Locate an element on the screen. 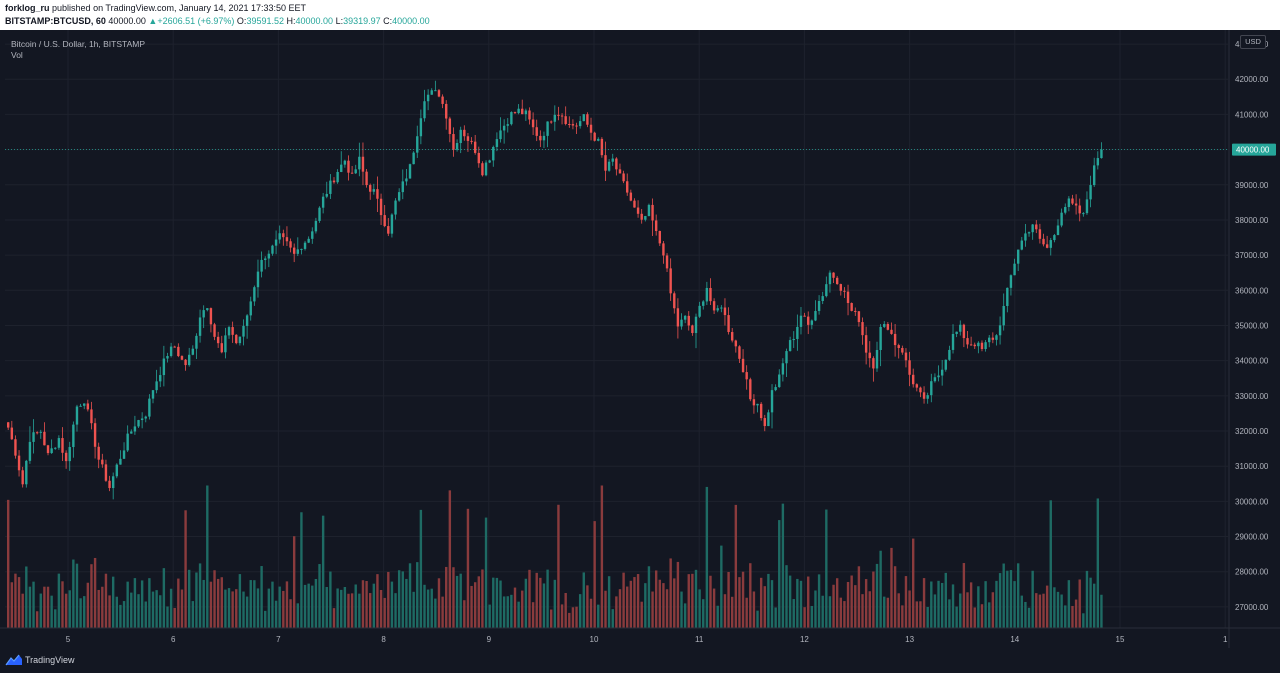 This screenshot has width=1280, height=673. x-tick-label: 12 is located at coordinates (804, 639).